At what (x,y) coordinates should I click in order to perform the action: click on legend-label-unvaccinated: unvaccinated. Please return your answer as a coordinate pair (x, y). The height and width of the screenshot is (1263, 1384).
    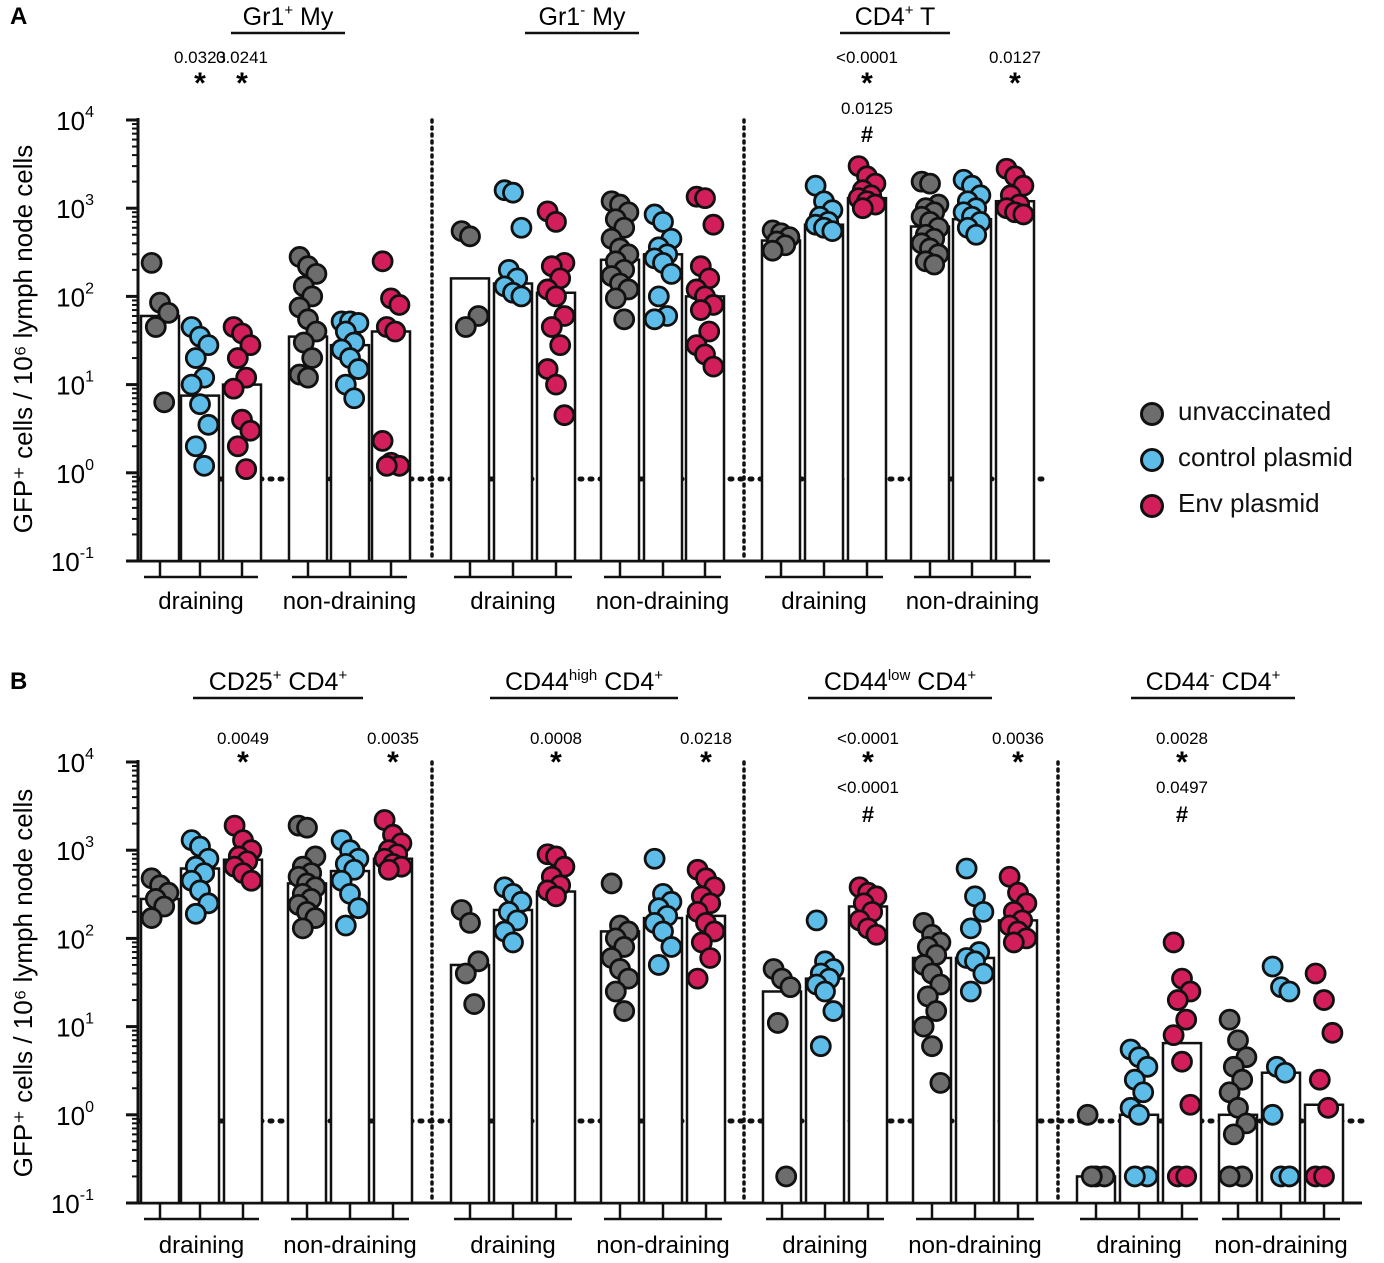
    Looking at the image, I should click on (1255, 411).